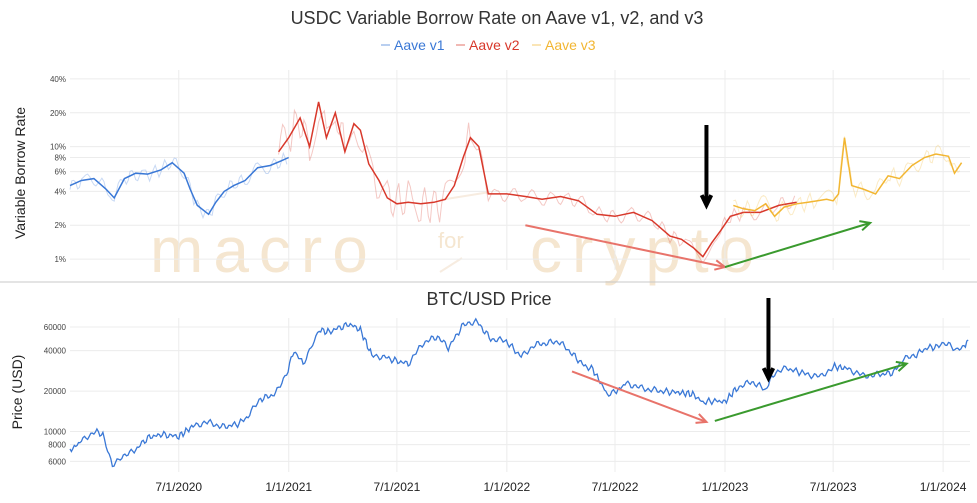  What do you see at coordinates (833, 487) in the screenshot?
I see `x-tick-label: 7/1/2023` at bounding box center [833, 487].